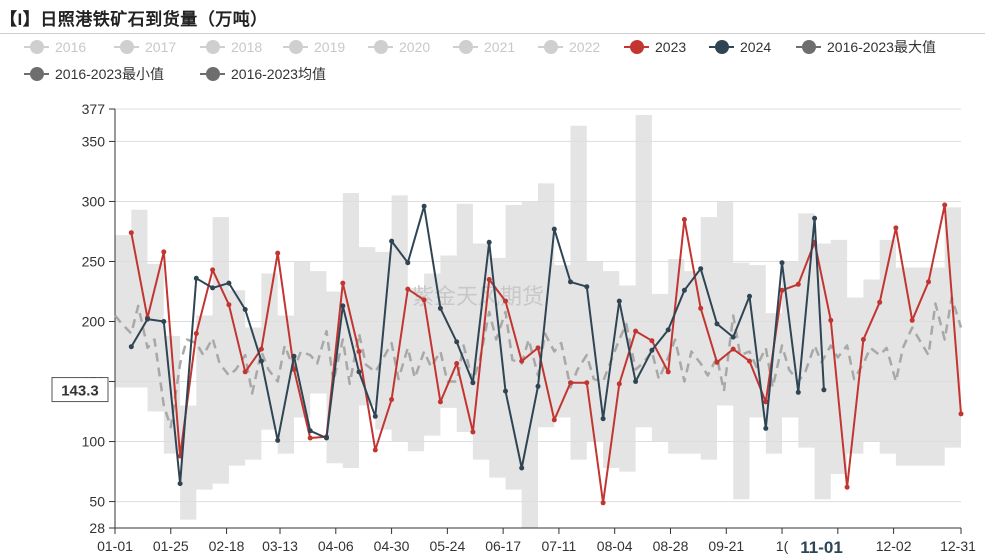 The image size is (985, 555). Describe the element at coordinates (399, 47) in the screenshot. I see `legend-item-2020: 2020` at that location.